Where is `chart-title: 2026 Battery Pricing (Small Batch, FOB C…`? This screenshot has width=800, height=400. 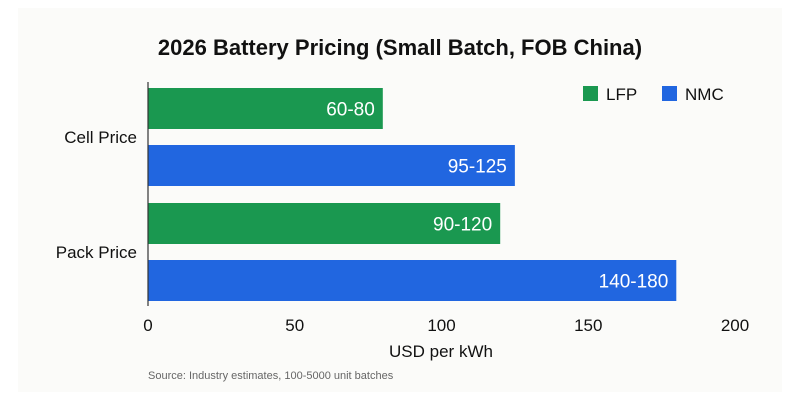 chart-title: 2026 Battery Pricing (Small Batch, FOB C… is located at coordinates (400, 47).